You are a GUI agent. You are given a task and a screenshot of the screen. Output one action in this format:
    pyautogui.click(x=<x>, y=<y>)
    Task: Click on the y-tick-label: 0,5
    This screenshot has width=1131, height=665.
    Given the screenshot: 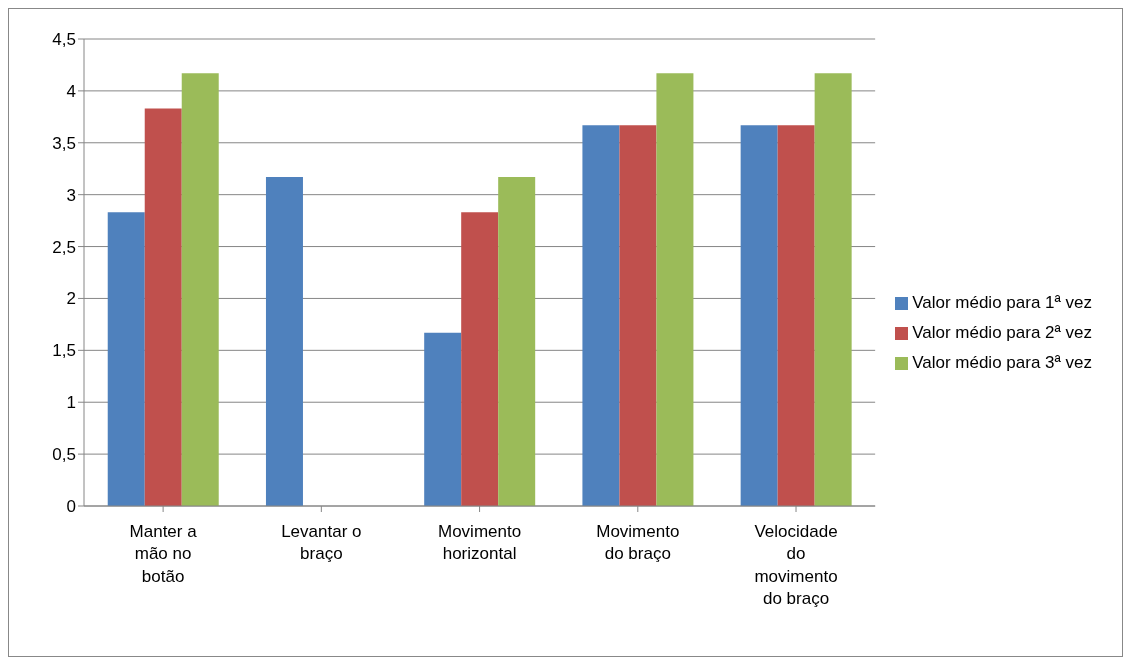 What is the action you would take?
    pyautogui.click(x=64, y=455)
    